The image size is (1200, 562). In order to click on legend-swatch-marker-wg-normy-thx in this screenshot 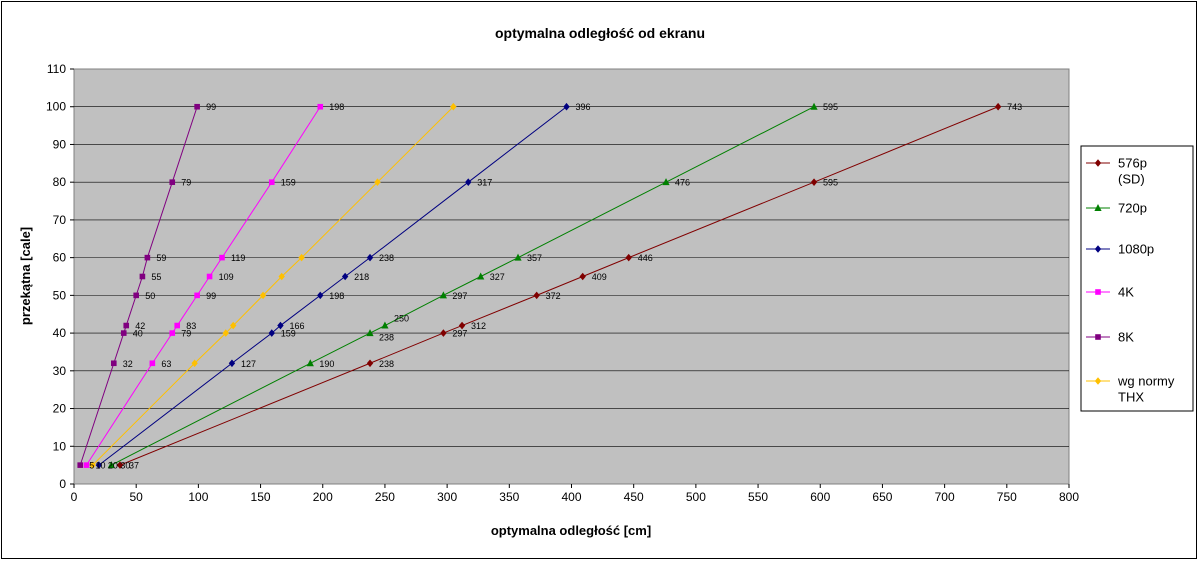, I will do `click(1098, 381)`.